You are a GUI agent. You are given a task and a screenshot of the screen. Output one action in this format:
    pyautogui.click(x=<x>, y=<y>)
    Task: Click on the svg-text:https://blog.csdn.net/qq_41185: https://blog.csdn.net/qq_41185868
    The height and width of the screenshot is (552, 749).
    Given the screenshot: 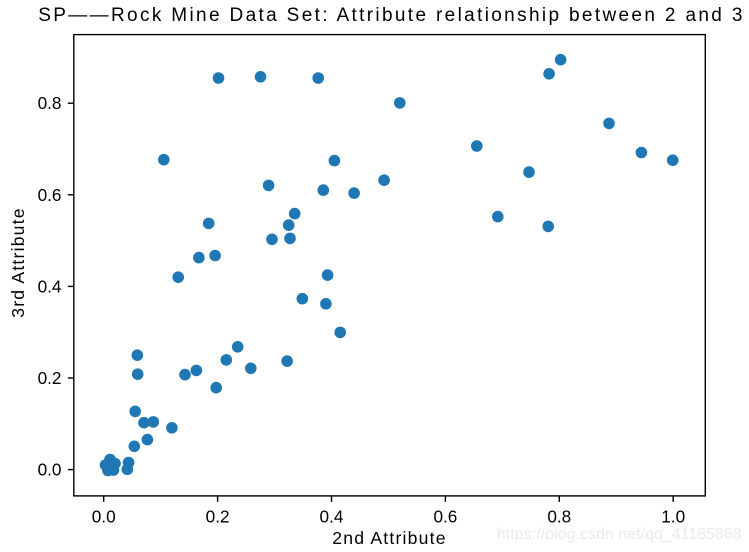 What is the action you would take?
    pyautogui.click(x=619, y=534)
    